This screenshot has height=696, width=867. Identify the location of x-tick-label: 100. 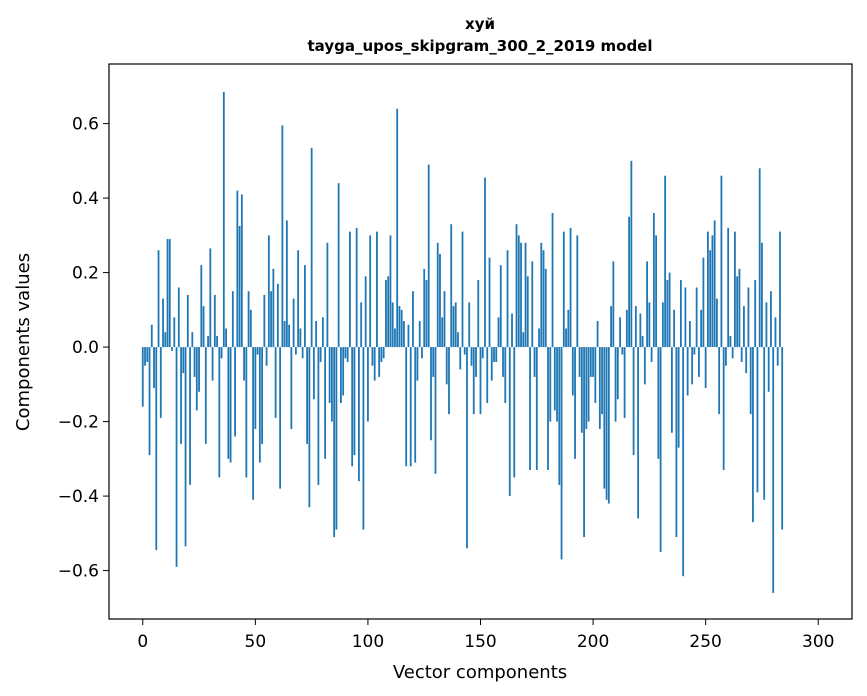
(368, 642).